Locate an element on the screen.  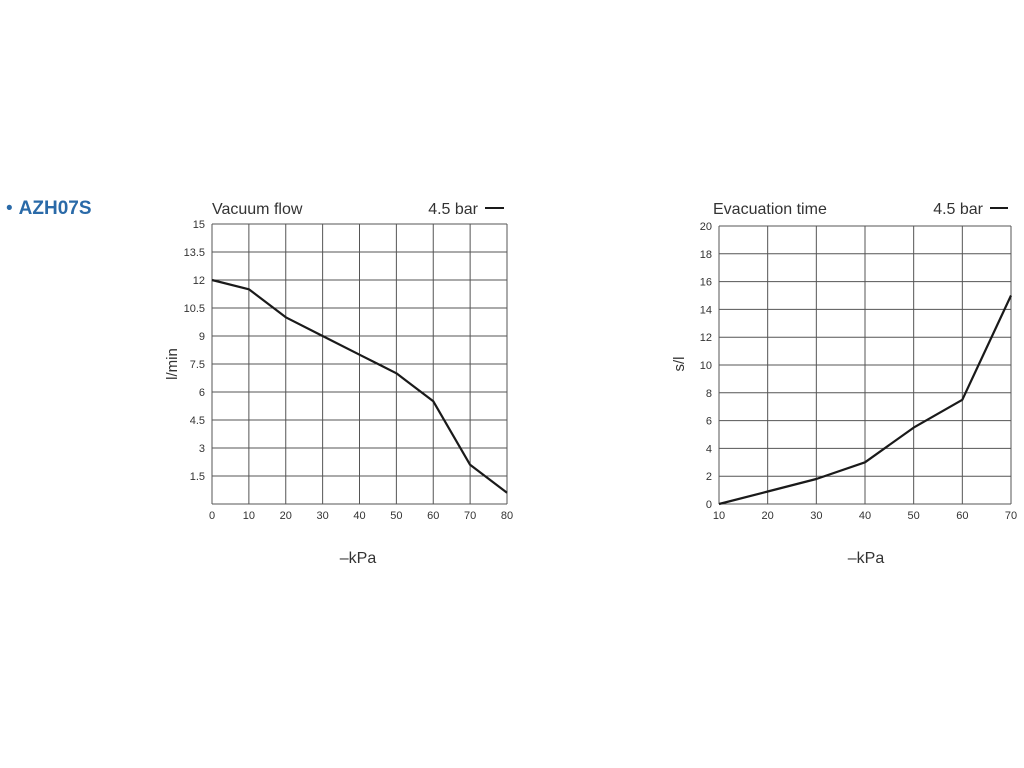
y-tick-label: 15 is located at coordinates (199, 225).